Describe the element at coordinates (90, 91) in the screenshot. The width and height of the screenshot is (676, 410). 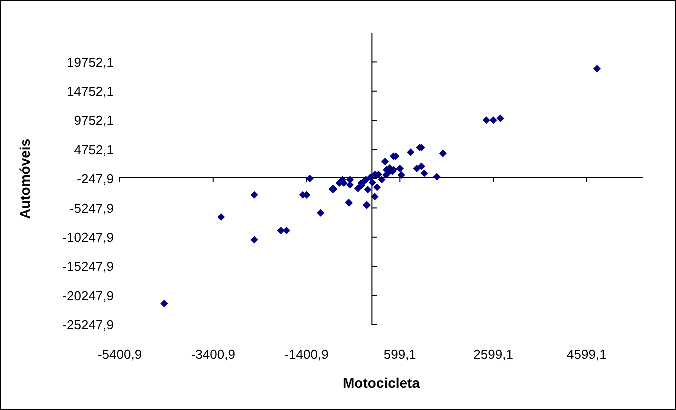
I see `y-tick-label: 14752,1` at that location.